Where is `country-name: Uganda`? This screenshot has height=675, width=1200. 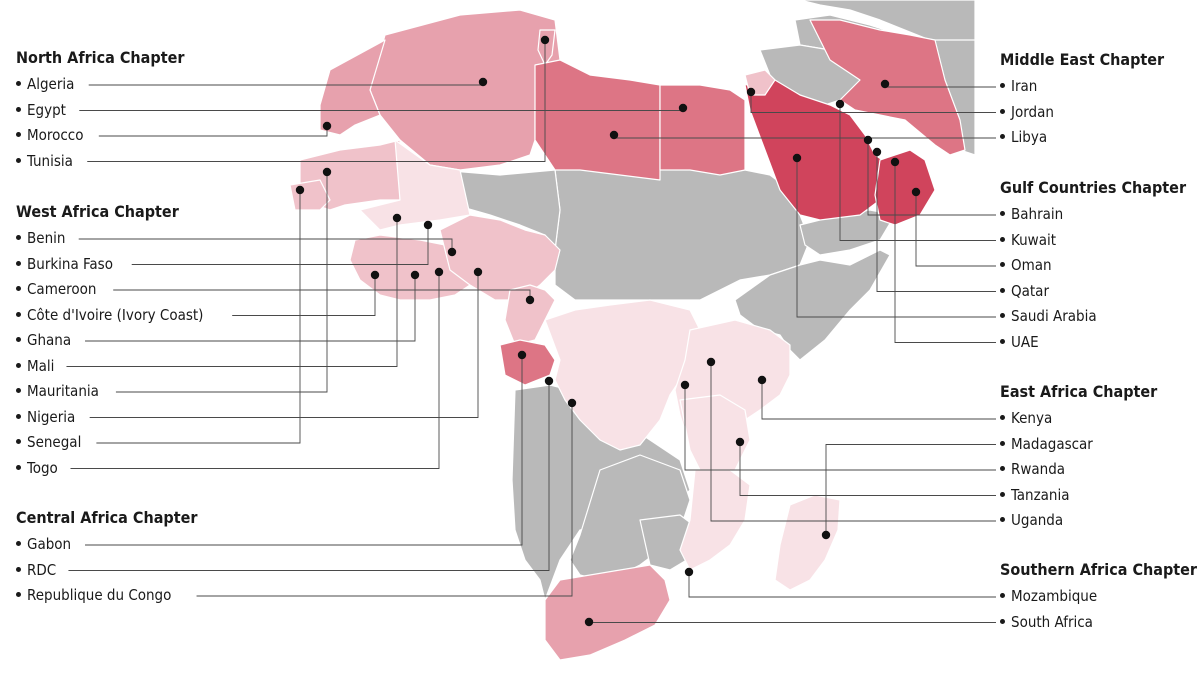
country-name: Uganda is located at coordinates (1037, 520).